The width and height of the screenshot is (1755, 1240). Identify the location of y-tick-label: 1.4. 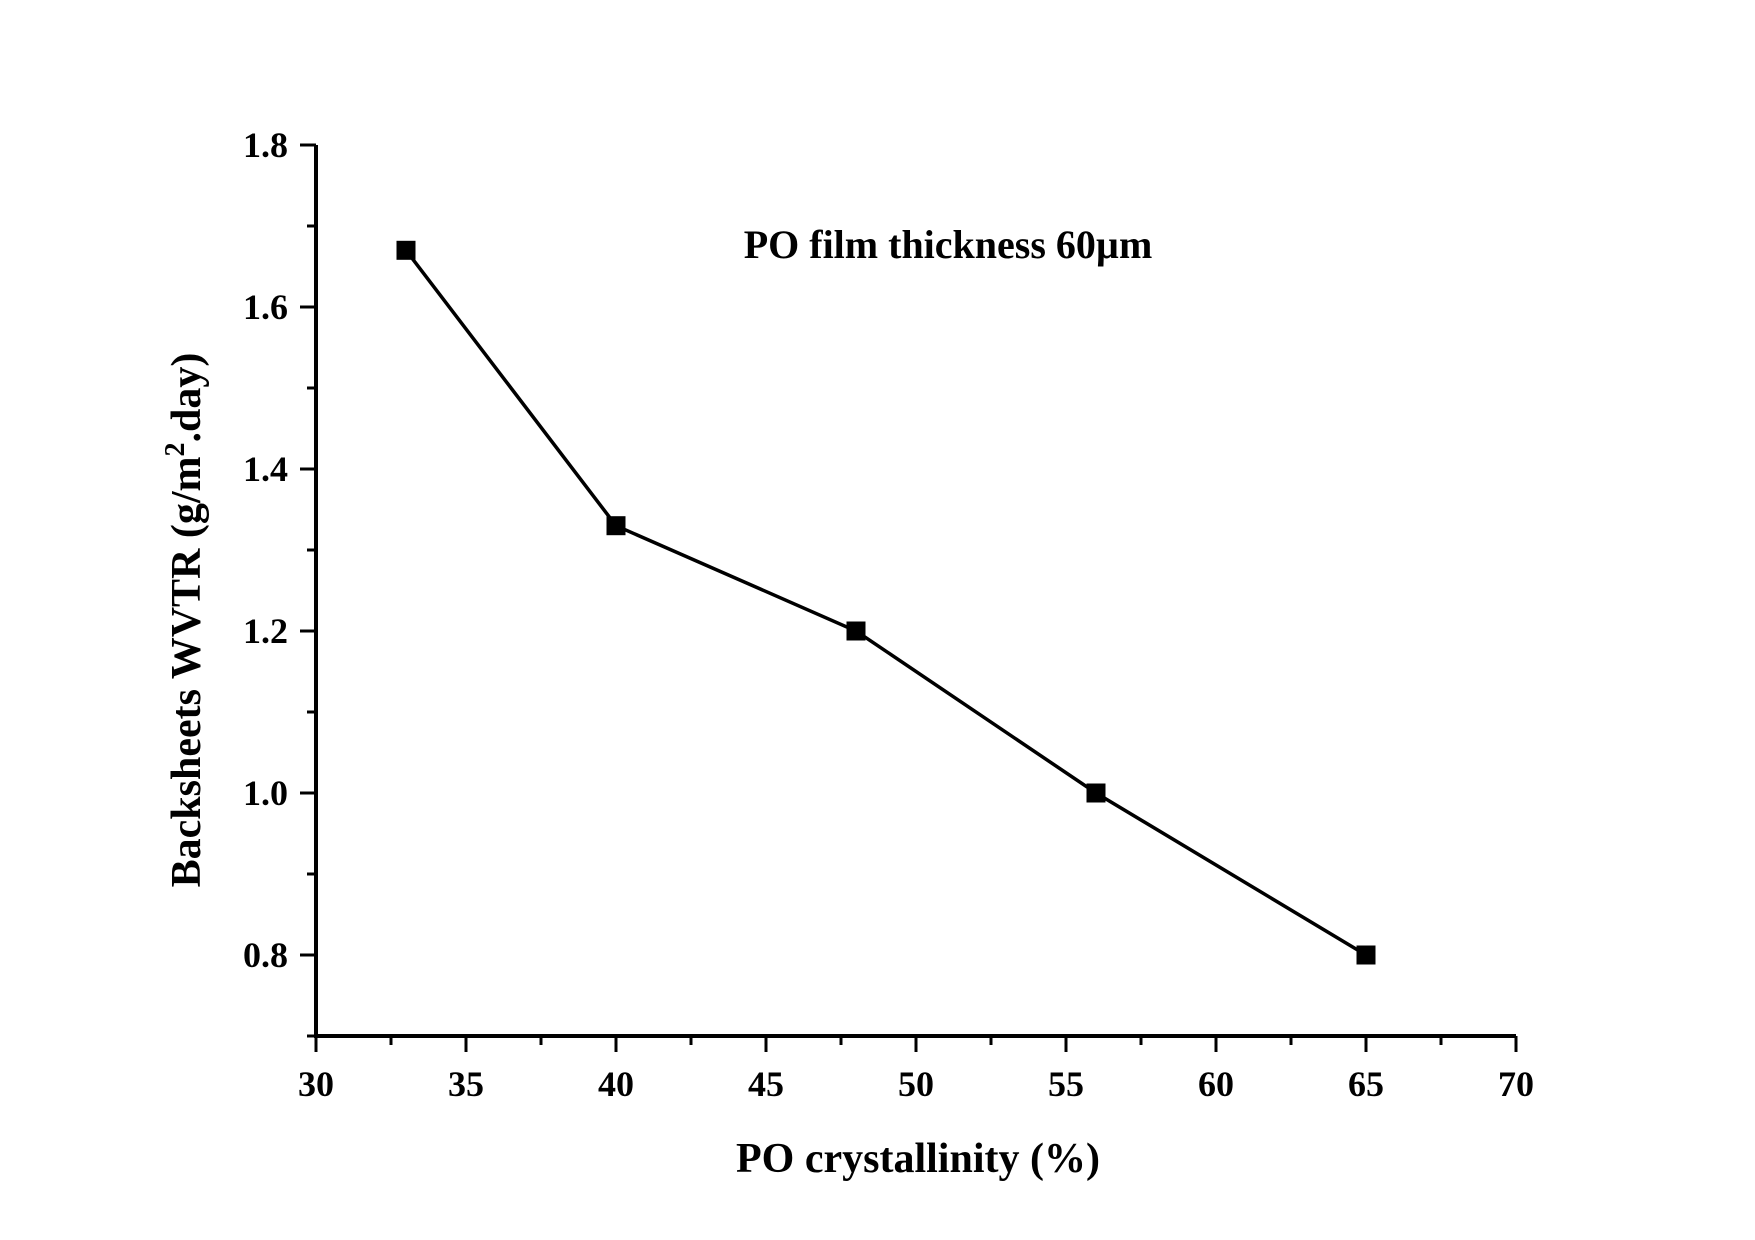
(265, 469).